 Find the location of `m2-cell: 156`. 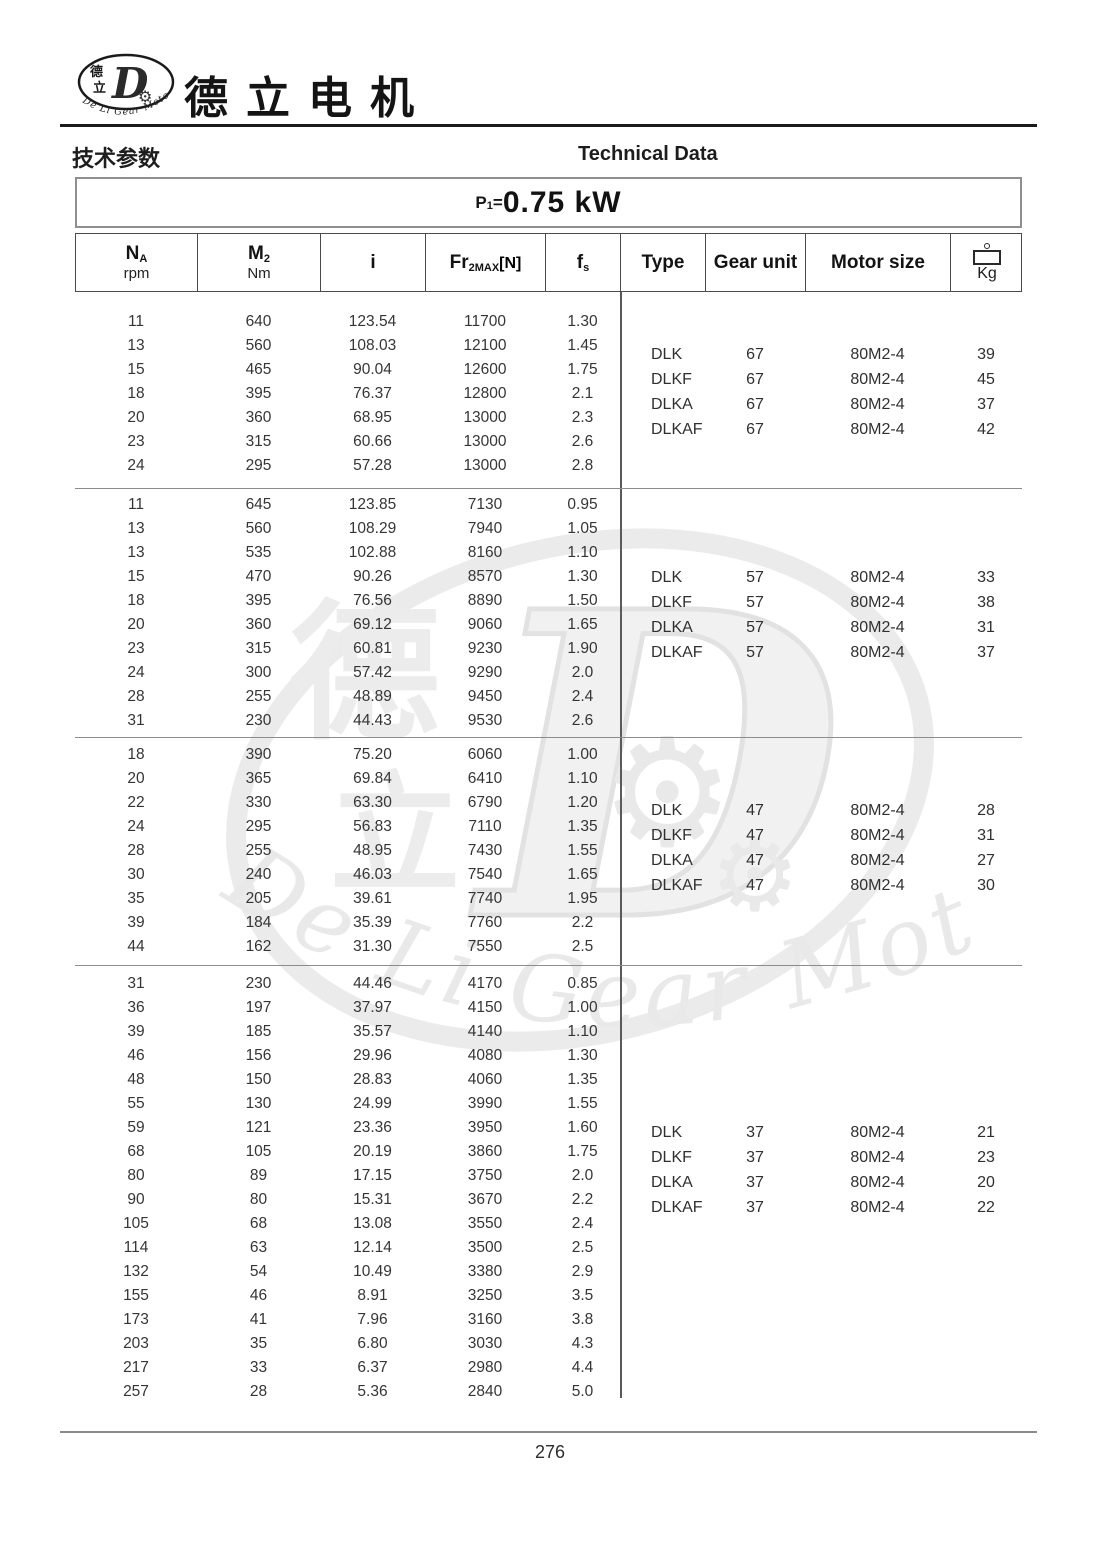

m2-cell: 156 is located at coordinates (258, 1055).